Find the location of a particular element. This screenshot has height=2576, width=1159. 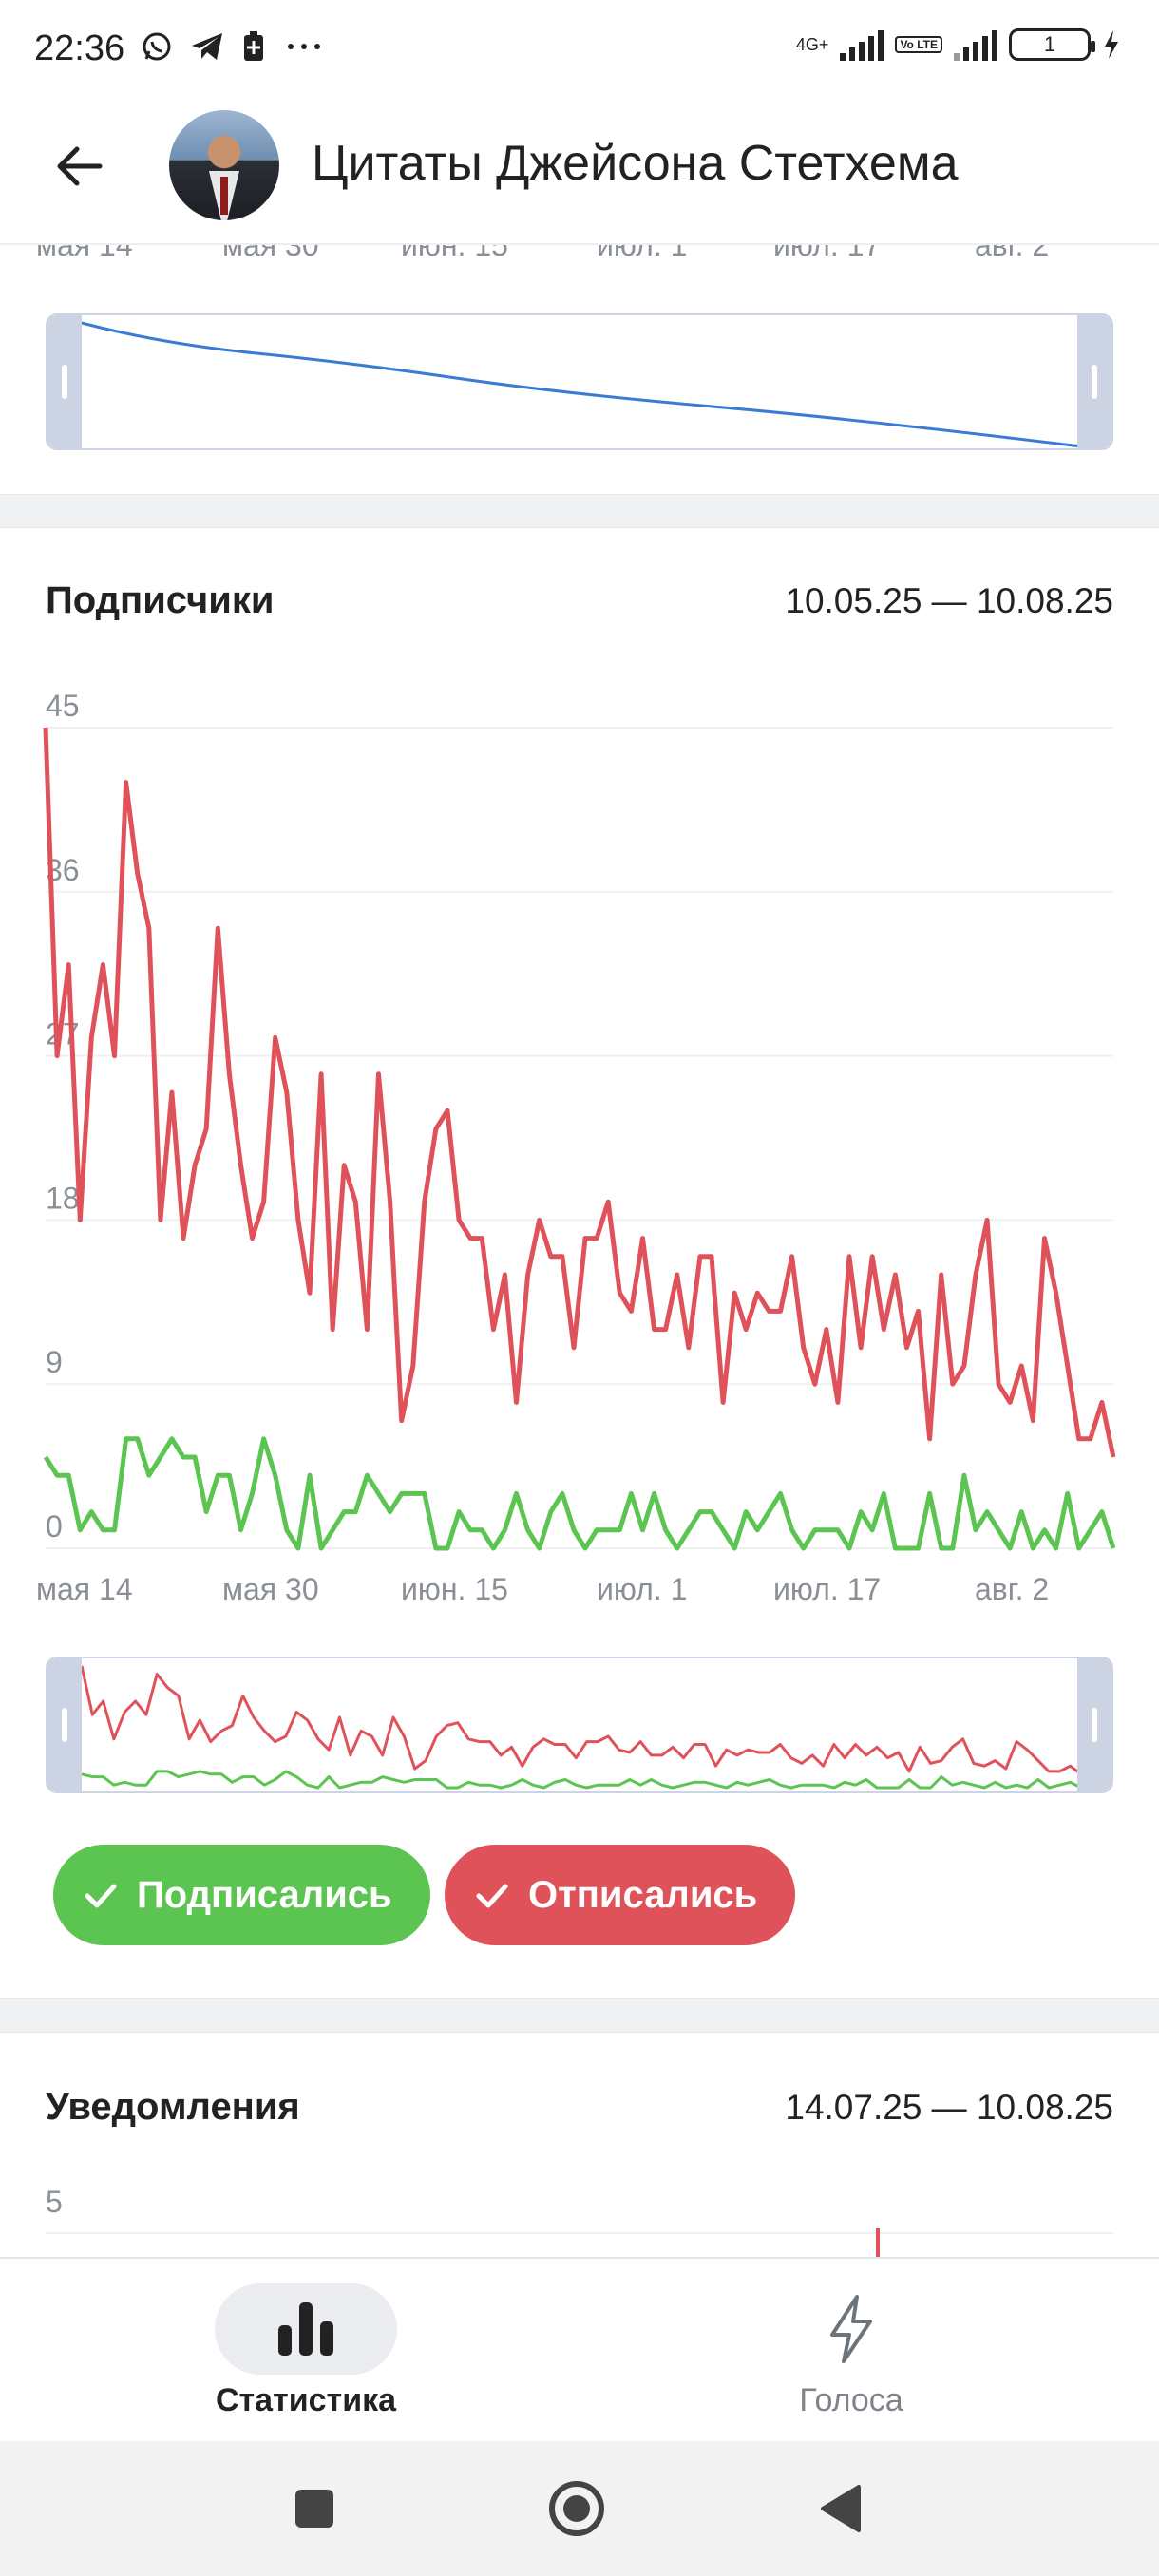

telegram-icon is located at coordinates (207, 46).